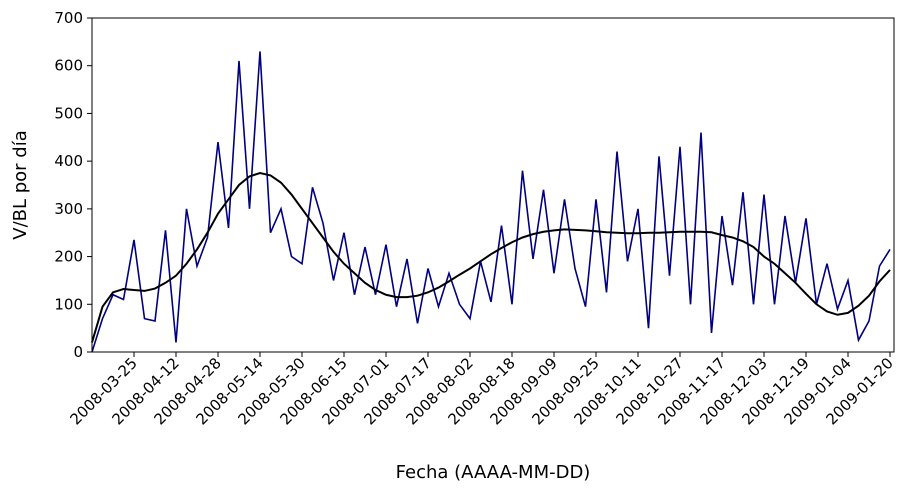  I want to click on x-axis-label: Fecha (AAAA-MM-DD), so click(493, 472).